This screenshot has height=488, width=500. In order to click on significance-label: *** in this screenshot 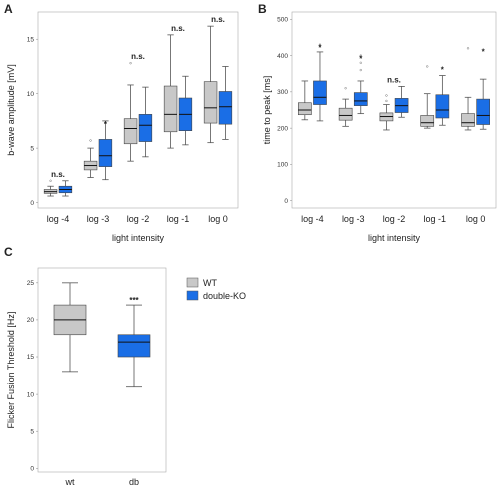, I will do `click(134, 300)`.